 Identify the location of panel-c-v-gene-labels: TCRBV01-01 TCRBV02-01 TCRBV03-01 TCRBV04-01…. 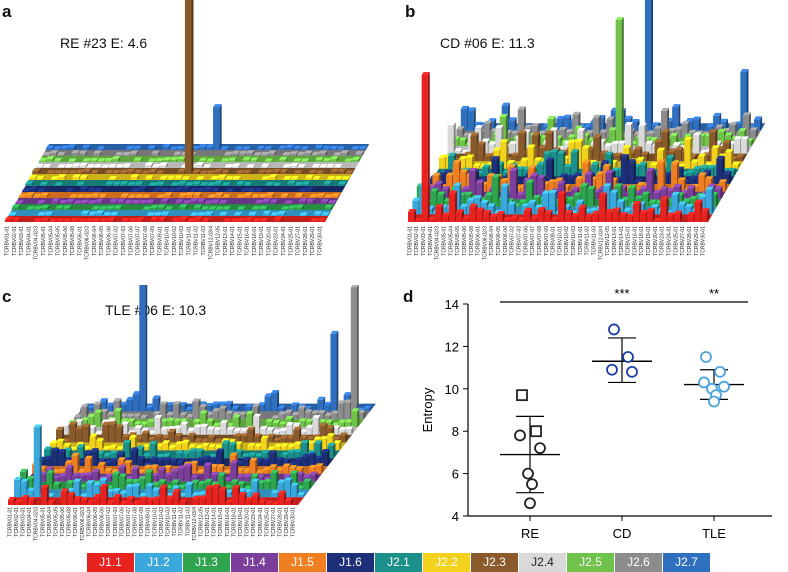
(151, 524).